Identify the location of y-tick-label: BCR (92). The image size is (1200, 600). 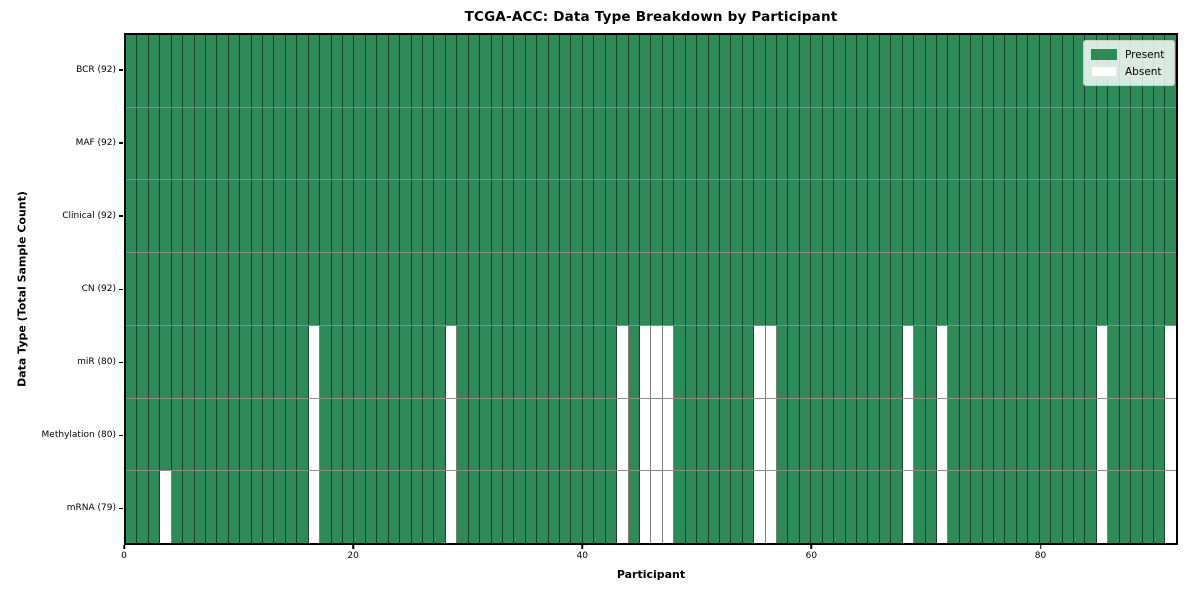
(96, 69).